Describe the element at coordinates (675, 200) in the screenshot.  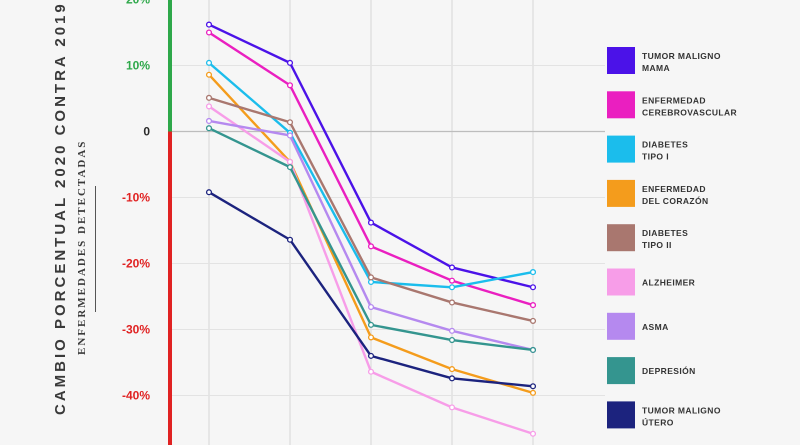
I see `legend-label: DEL CORAZÓN` at that location.